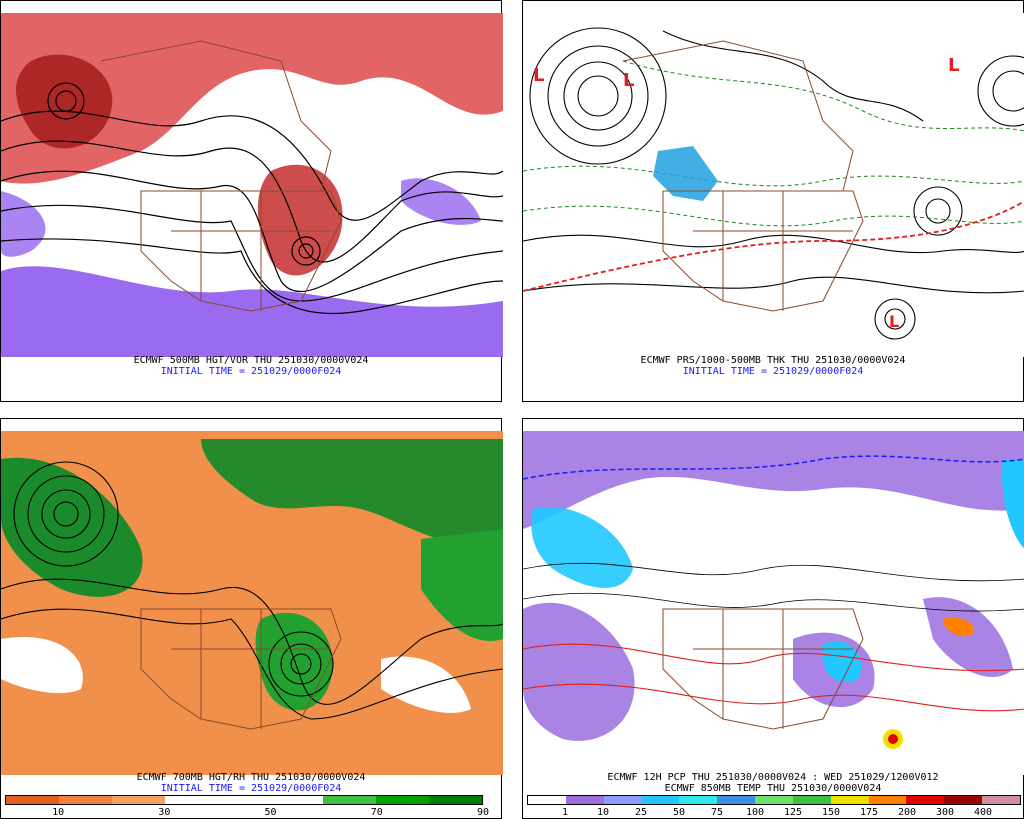  What do you see at coordinates (251, 360) in the screenshot?
I see `panel-500mb-caption-title: ECMWF 500MB HGT/VOR THU 251030/0000V024` at bounding box center [251, 360].